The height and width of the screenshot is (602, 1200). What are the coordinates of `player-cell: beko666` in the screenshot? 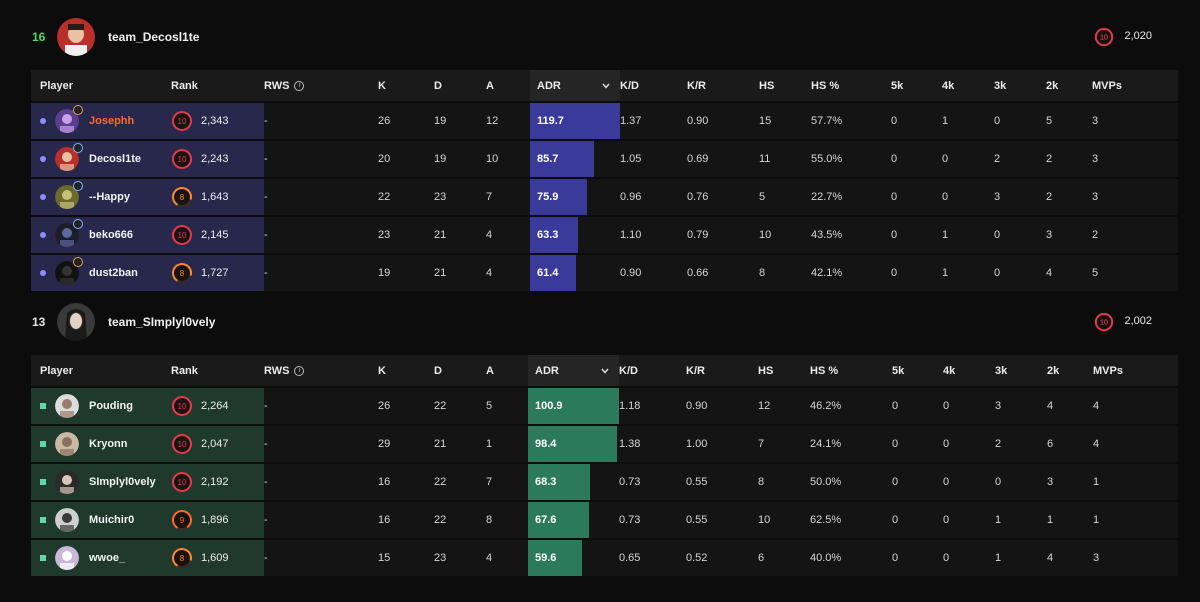 It's located at (101, 235).